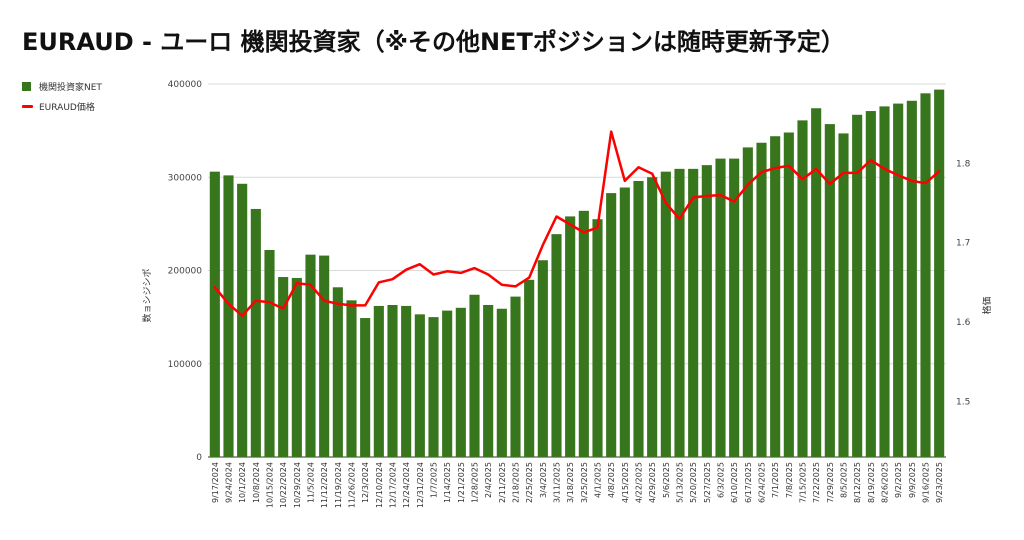 Image resolution: width=1024 pixels, height=540 pixels. Describe the element at coordinates (379, 485) in the screenshot. I see `x-tick-label: 12/10/2024` at that location.